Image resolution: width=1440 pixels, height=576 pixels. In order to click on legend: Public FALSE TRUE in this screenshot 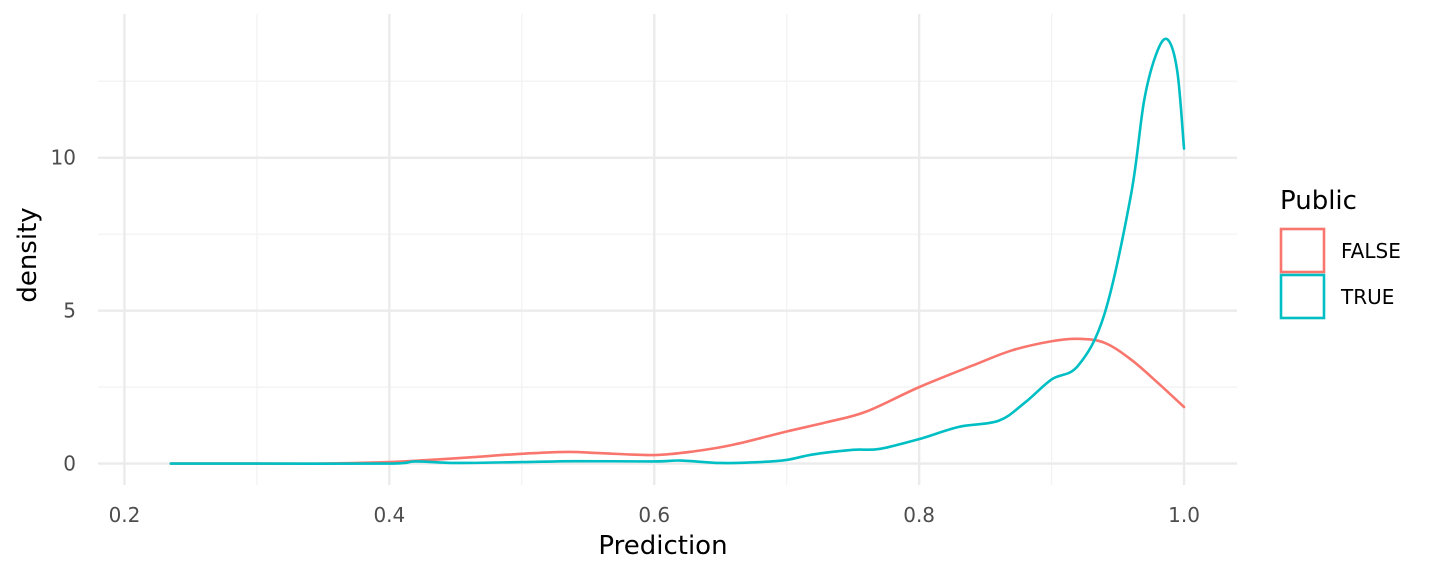, I will do `click(1340, 253)`.